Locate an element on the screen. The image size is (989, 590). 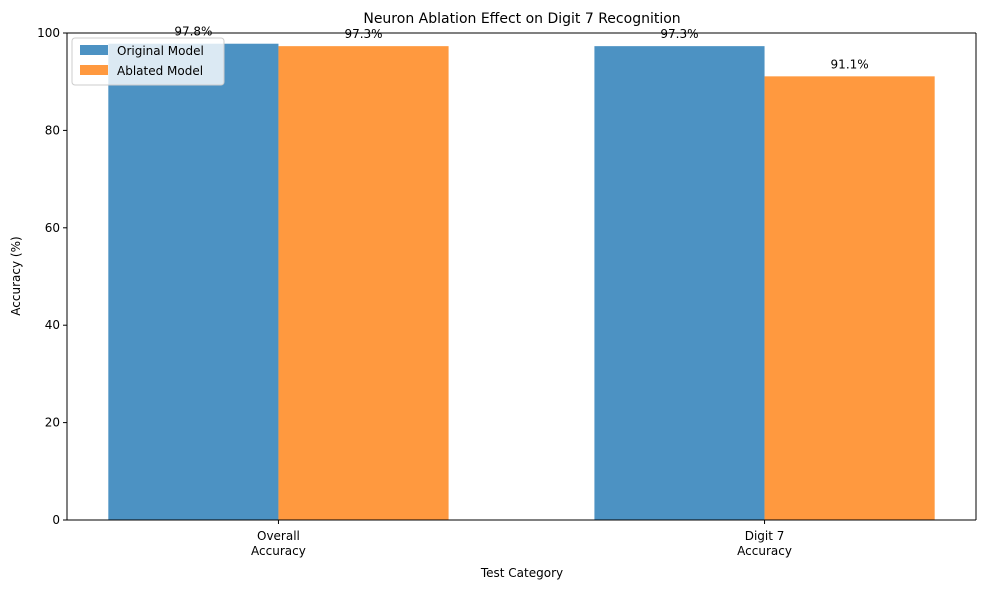
x-axis-label: Test Category is located at coordinates (521, 573).